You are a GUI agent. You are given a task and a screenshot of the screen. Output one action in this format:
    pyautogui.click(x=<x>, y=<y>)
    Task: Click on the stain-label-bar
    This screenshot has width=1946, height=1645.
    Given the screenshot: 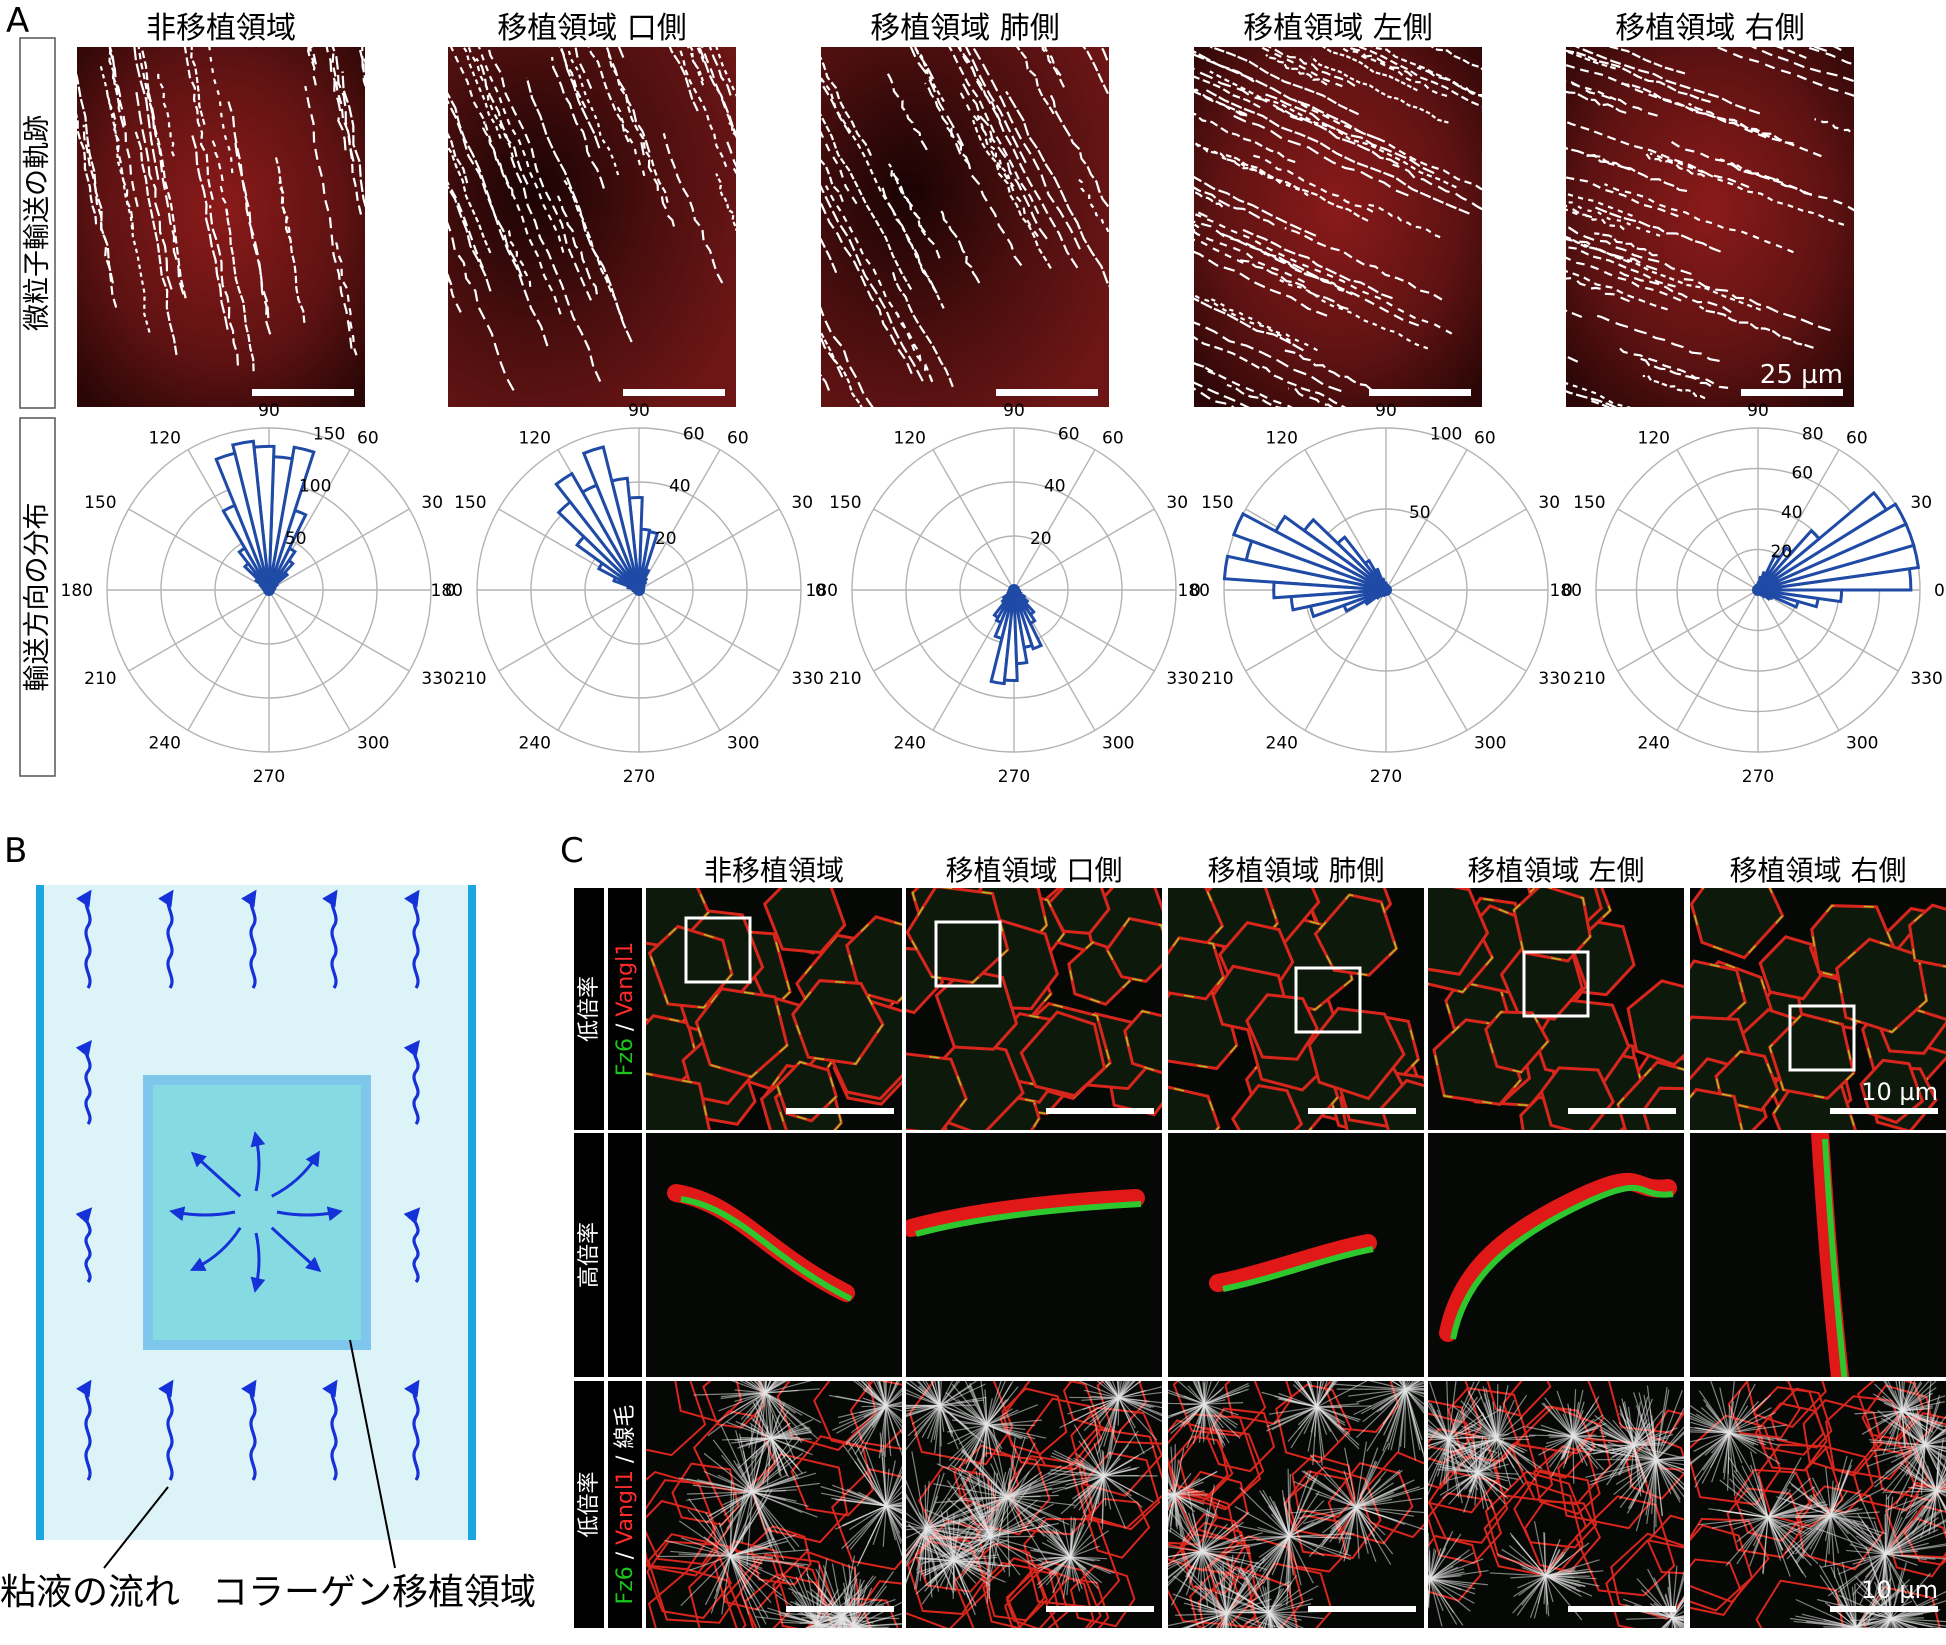 What is the action you would take?
    pyautogui.click(x=625, y=1255)
    